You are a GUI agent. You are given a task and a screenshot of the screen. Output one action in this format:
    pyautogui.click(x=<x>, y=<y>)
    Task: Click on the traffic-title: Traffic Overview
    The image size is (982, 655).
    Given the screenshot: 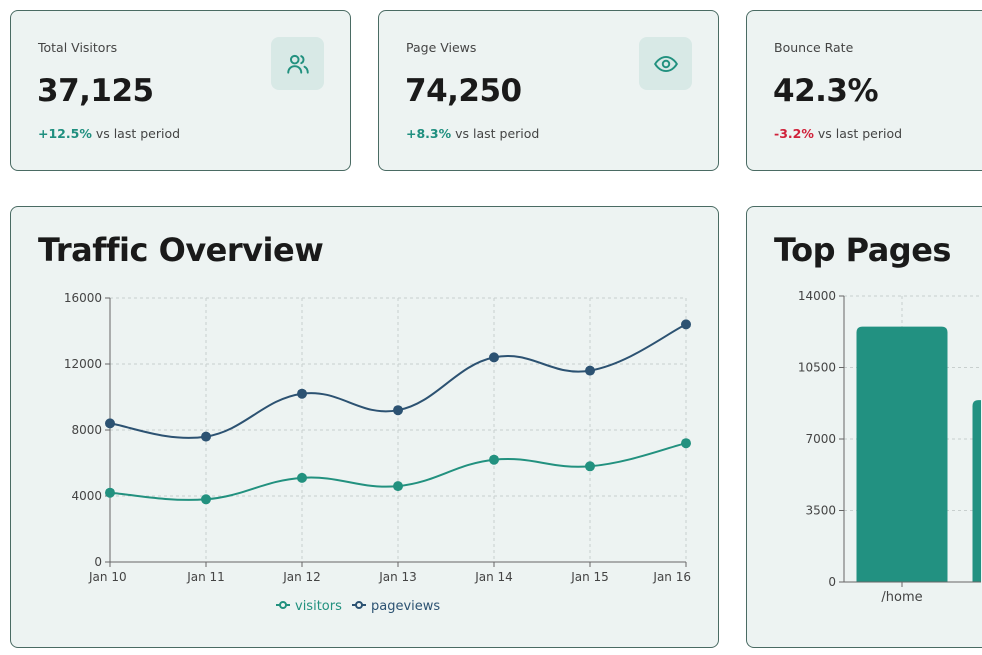 What is the action you would take?
    pyautogui.click(x=181, y=250)
    